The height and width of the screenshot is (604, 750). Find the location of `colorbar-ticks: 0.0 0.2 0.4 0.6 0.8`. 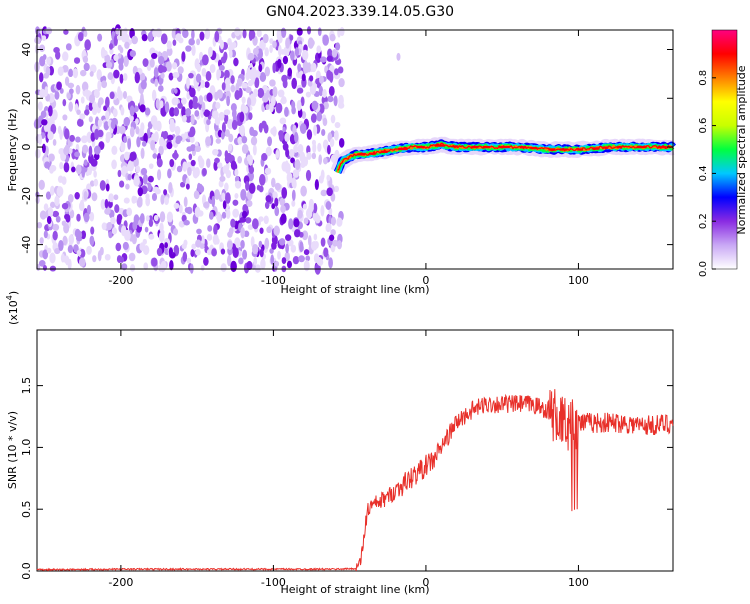

colorbar-ticks: 0.0 0.2 0.4 0.6 0.8 is located at coordinates (707, 173).